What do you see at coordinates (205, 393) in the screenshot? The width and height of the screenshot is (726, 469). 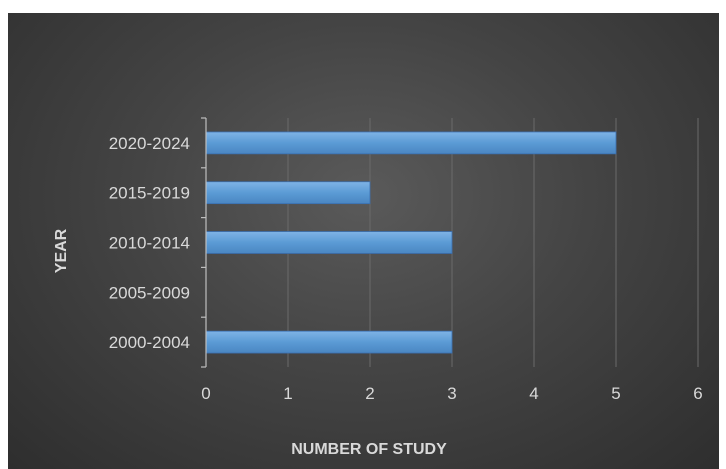 I see `x-tick-label: 0` at bounding box center [205, 393].